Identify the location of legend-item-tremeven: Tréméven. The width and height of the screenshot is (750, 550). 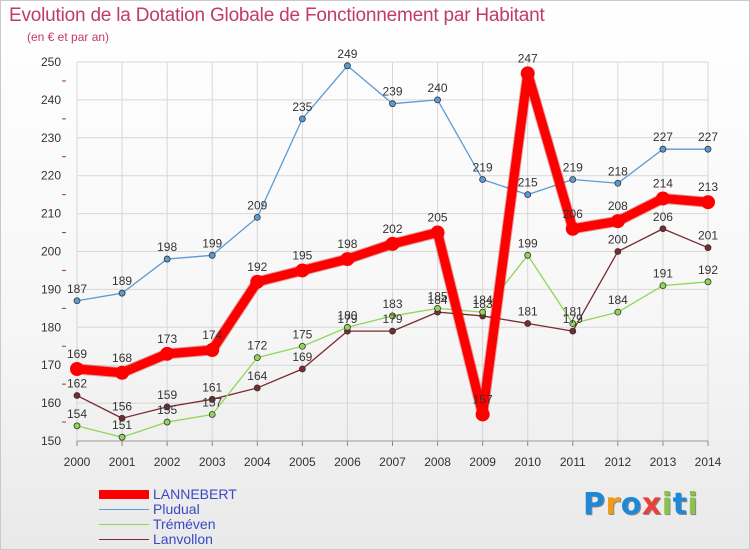
(168, 524).